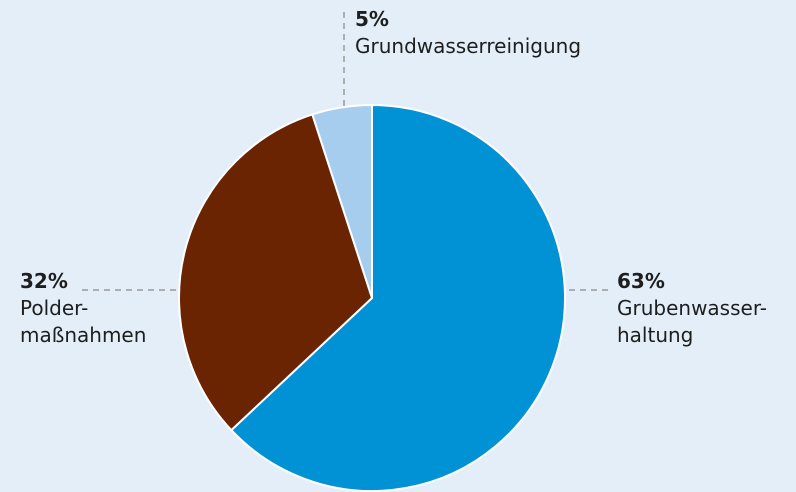 This screenshot has height=492, width=796. What do you see at coordinates (83, 335) in the screenshot?
I see `slice-name-line-2-poldermassnahmen: maßnahmen` at bounding box center [83, 335].